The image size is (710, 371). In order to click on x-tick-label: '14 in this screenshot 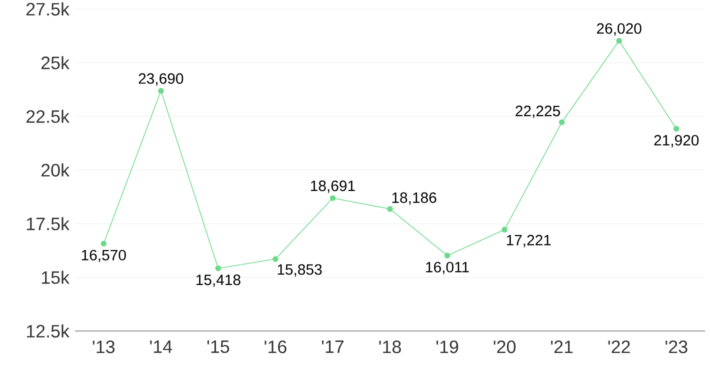, I will do `click(161, 346)`.